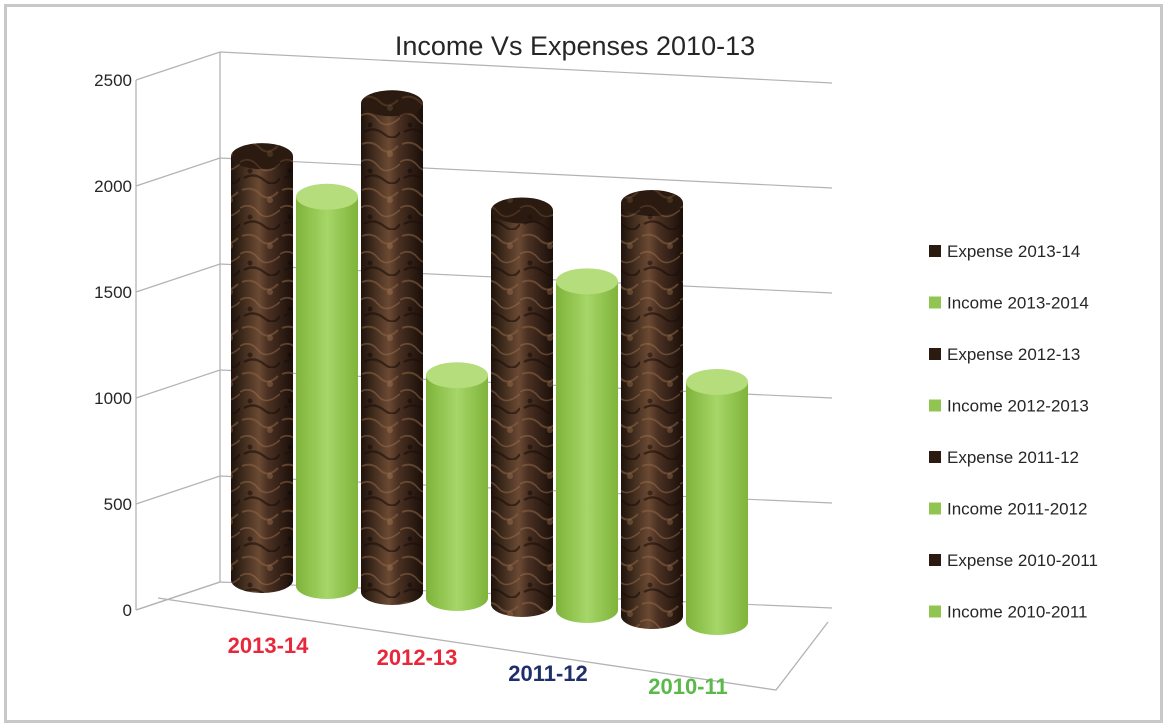 The height and width of the screenshot is (727, 1169). I want to click on category-label: 2010-11, so click(688, 686).